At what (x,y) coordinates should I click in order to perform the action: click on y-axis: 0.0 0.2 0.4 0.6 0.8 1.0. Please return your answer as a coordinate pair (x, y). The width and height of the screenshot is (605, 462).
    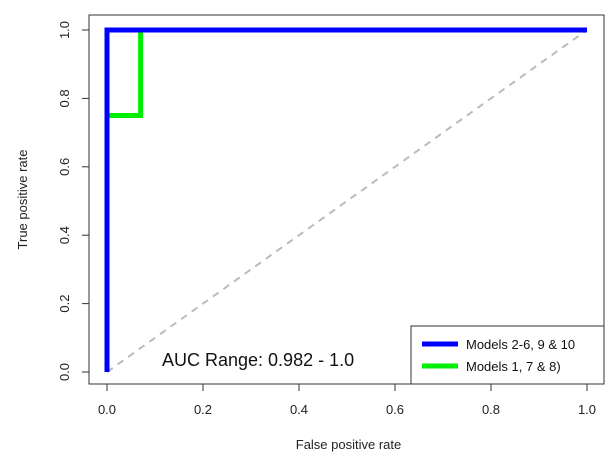
    Looking at the image, I should click on (73, 201).